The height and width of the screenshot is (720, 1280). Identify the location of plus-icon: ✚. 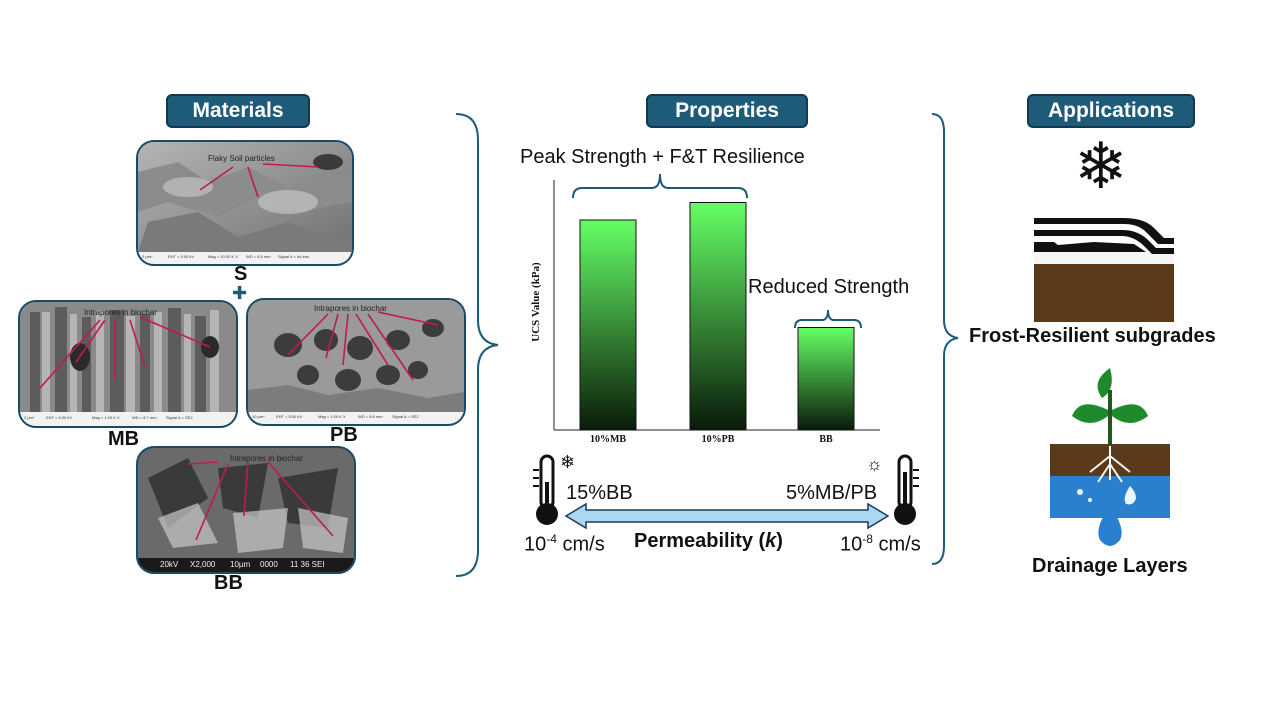
(240, 293).